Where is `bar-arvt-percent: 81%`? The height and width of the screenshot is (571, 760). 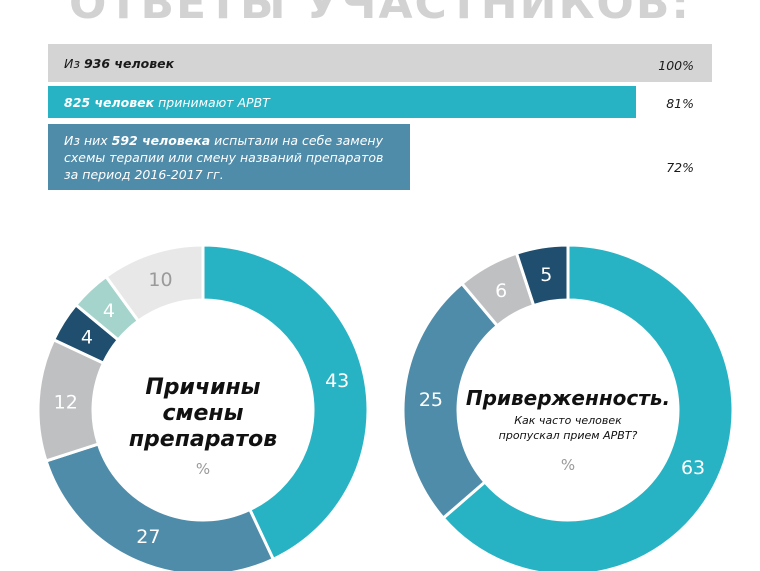
bar-arvt-percent: 81% is located at coordinates (680, 103).